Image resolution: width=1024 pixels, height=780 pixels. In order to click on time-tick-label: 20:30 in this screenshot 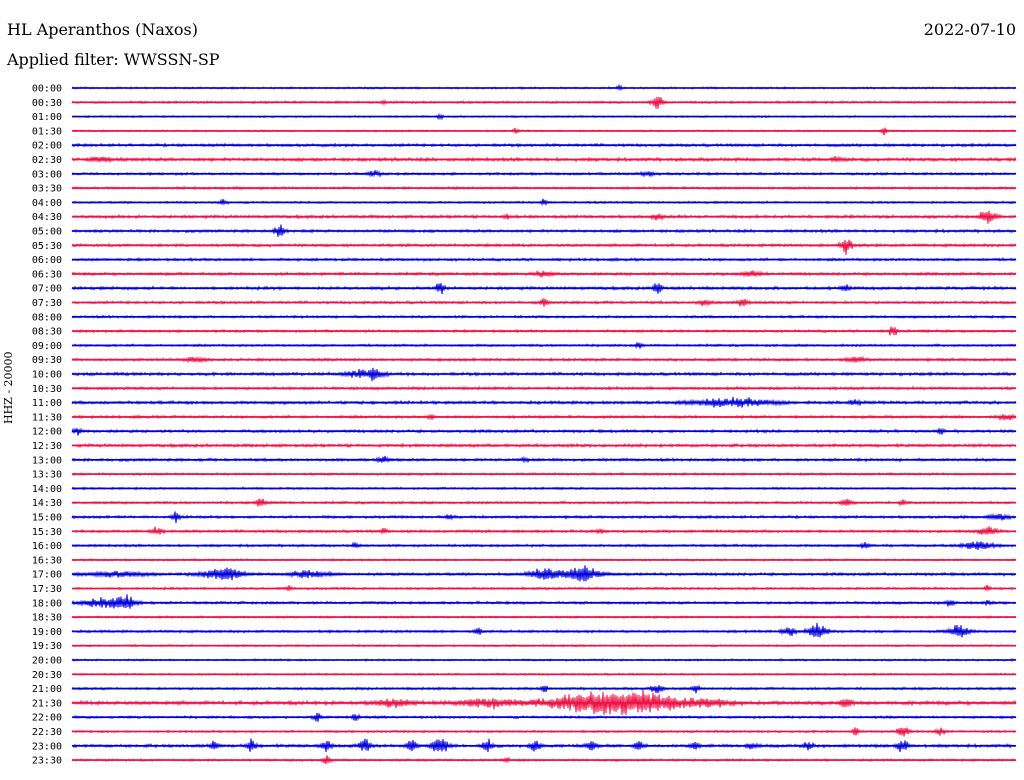, I will do `click(47, 675)`.